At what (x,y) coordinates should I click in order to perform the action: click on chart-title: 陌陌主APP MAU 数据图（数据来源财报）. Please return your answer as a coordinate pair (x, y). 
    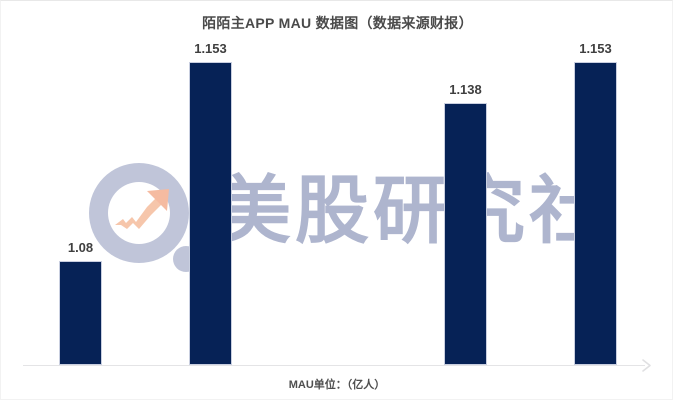
    Looking at the image, I should click on (337, 23).